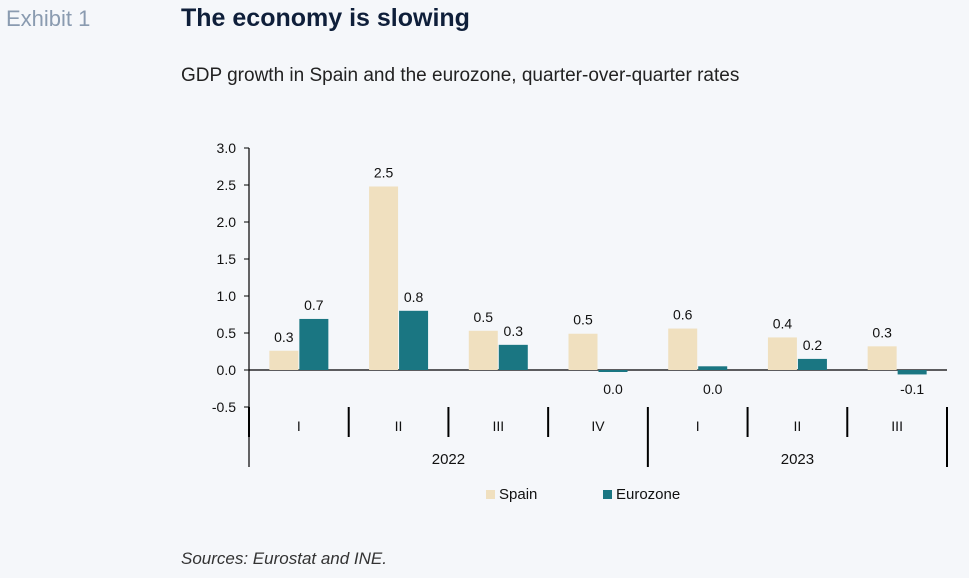 The width and height of the screenshot is (969, 578). What do you see at coordinates (448, 459) in the screenshot?
I see `x-group-label: 2022` at bounding box center [448, 459].